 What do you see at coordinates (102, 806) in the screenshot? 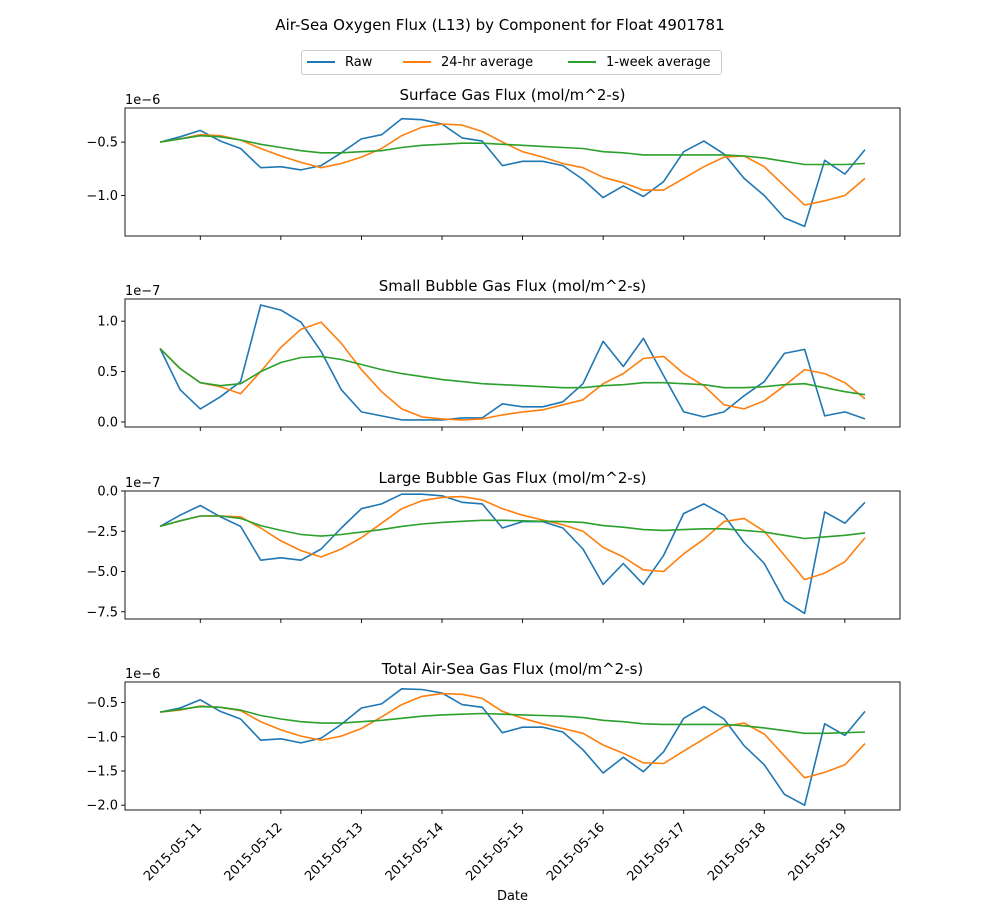
I see `y-tick-label: −2.0` at bounding box center [102, 806].